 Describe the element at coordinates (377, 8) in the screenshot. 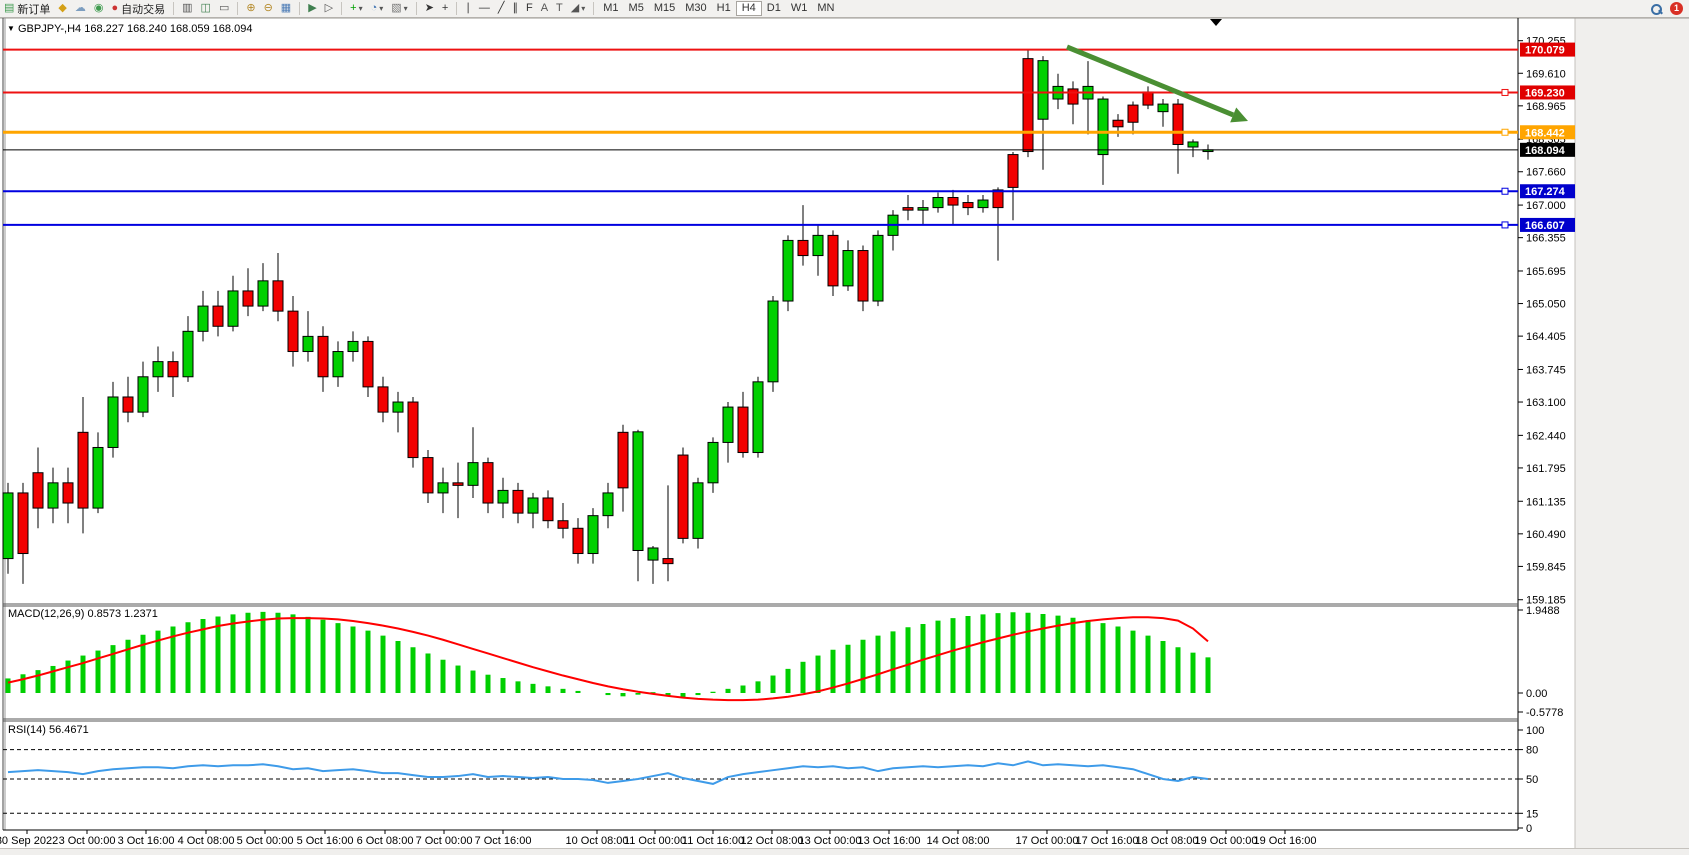

I see `periods-button: ◔ ▾` at that location.